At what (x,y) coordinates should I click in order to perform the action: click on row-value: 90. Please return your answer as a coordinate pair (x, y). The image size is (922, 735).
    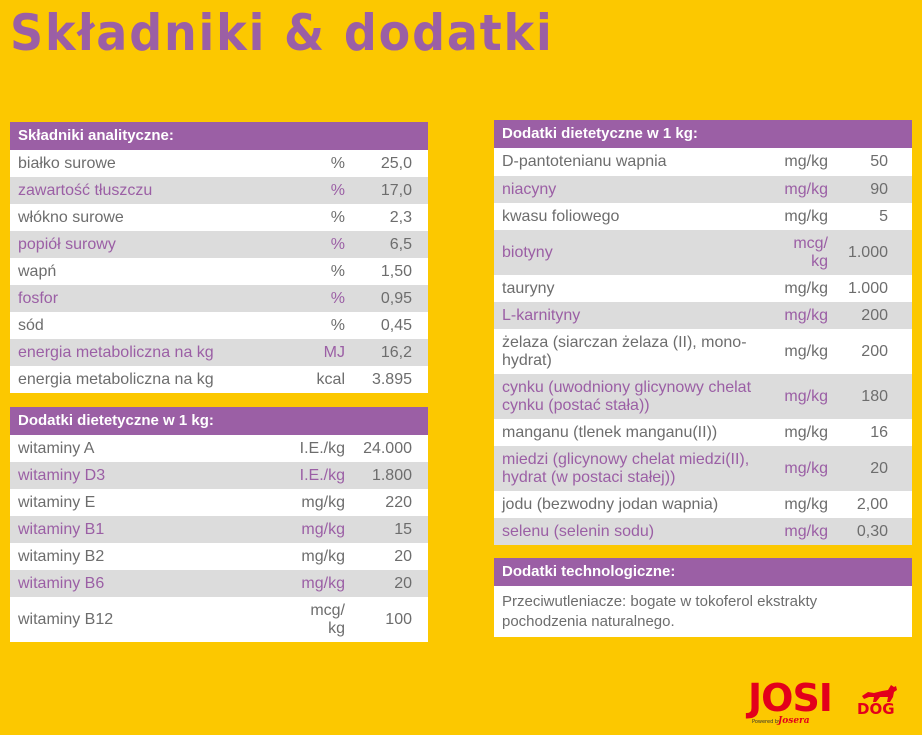
    Looking at the image, I should click on (879, 189).